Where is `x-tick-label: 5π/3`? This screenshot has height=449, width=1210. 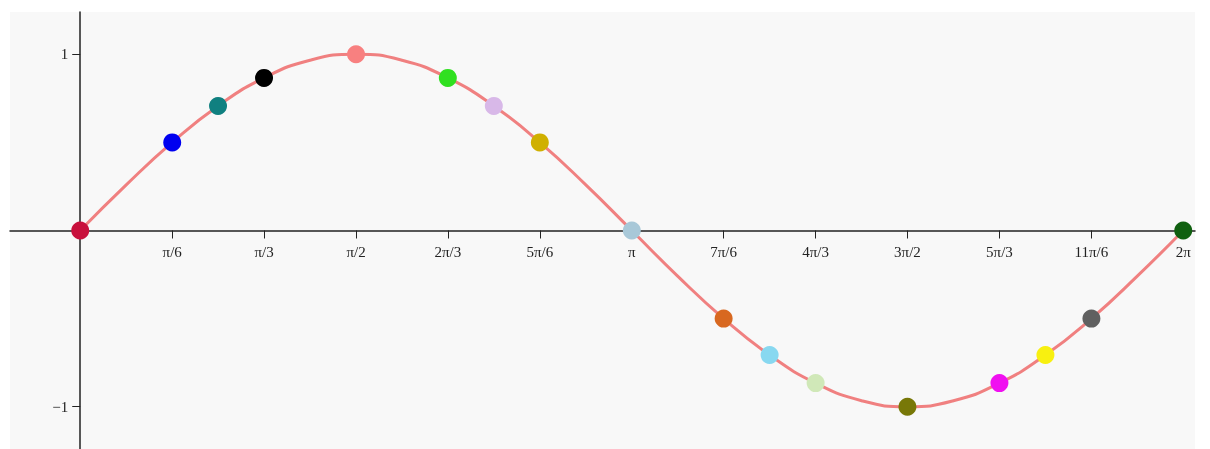 x-tick-label: 5π/3 is located at coordinates (999, 252).